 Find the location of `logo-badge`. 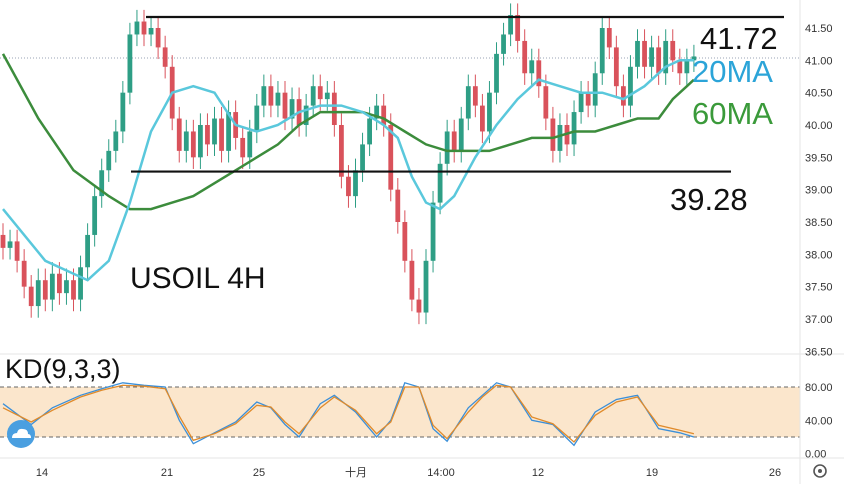

logo-badge is located at coordinates (21, 434).